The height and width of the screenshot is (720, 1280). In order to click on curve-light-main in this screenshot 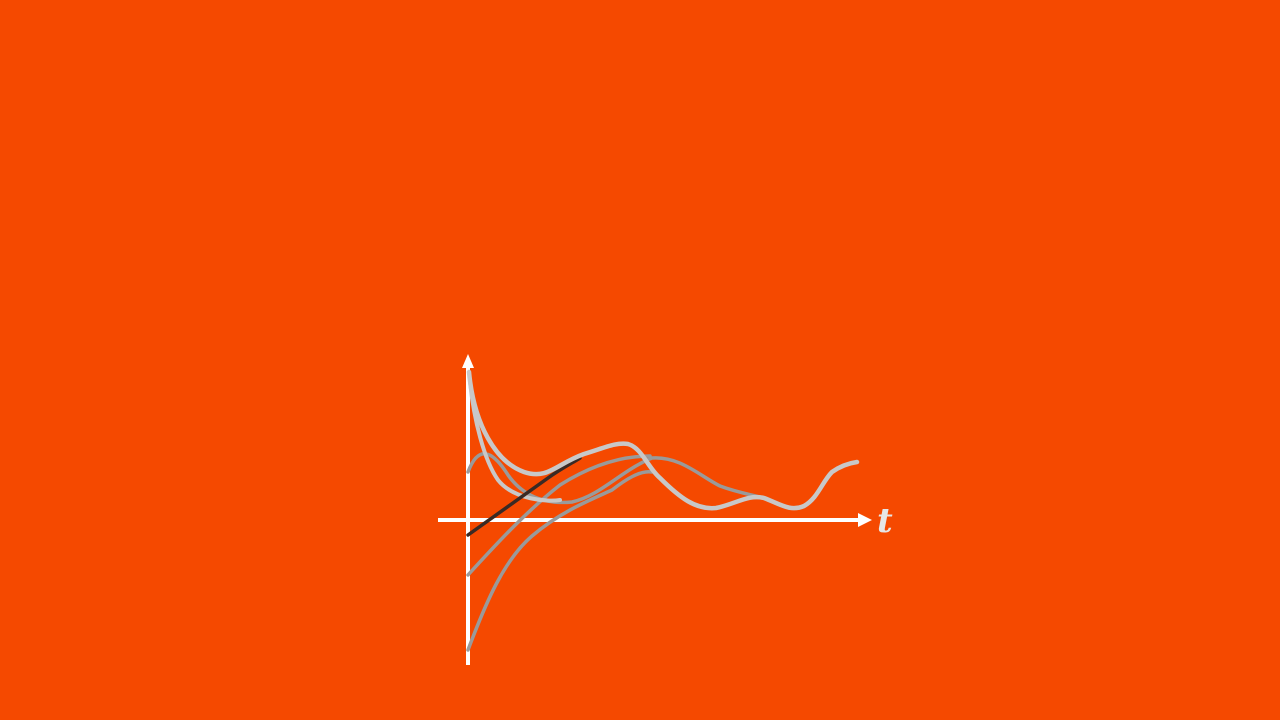, I will do `click(663, 440)`.